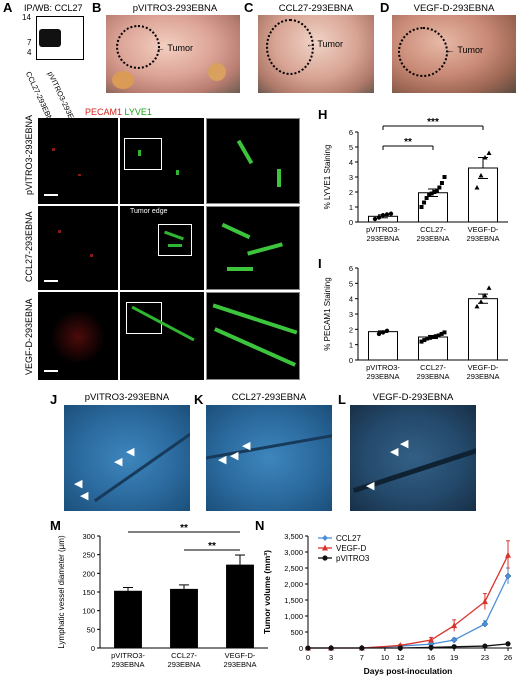 The width and height of the screenshot is (520, 683). I want to click on y-tick-label: 250, so click(88, 555).